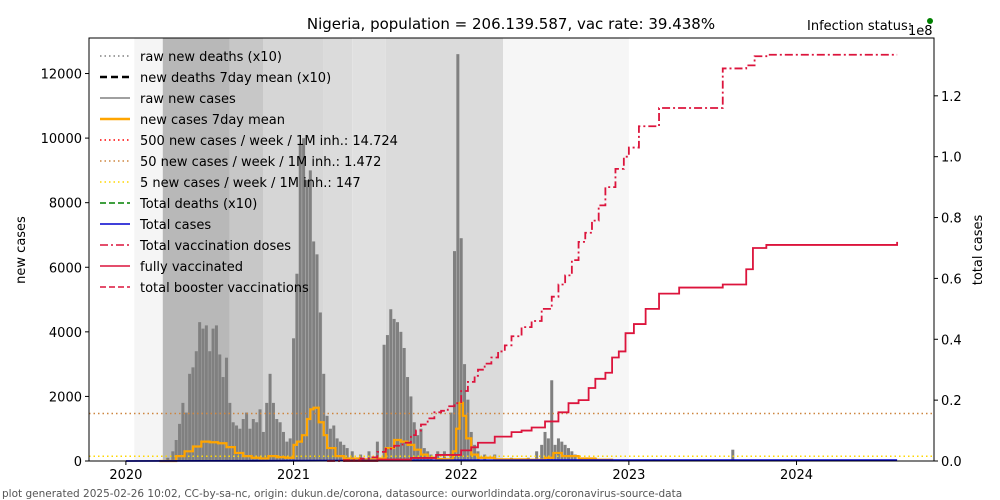 The image size is (1000, 500). I want to click on right-axis-multiplier: 1e8, so click(920, 31).